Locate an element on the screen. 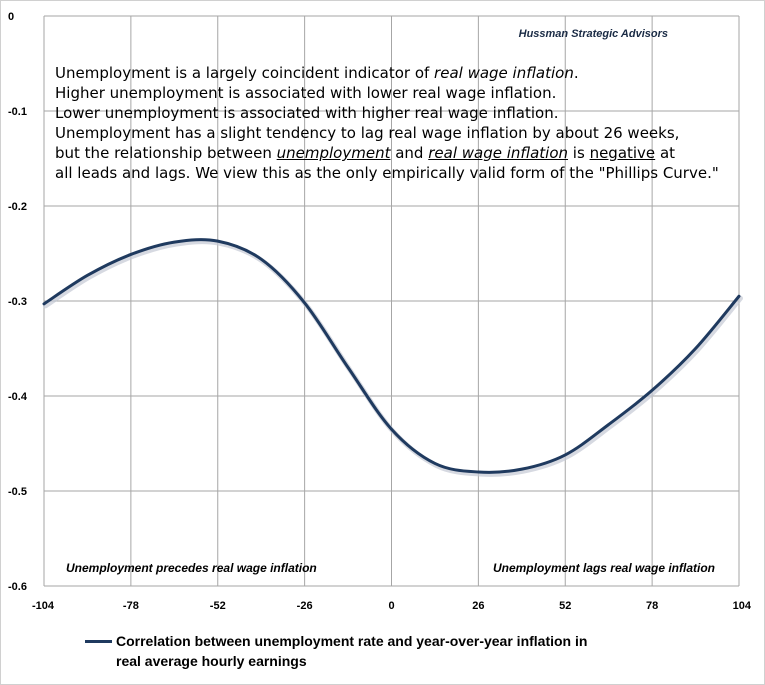 Image resolution: width=765 pixels, height=685 pixels. x-tick-label: -52 is located at coordinates (218, 606).